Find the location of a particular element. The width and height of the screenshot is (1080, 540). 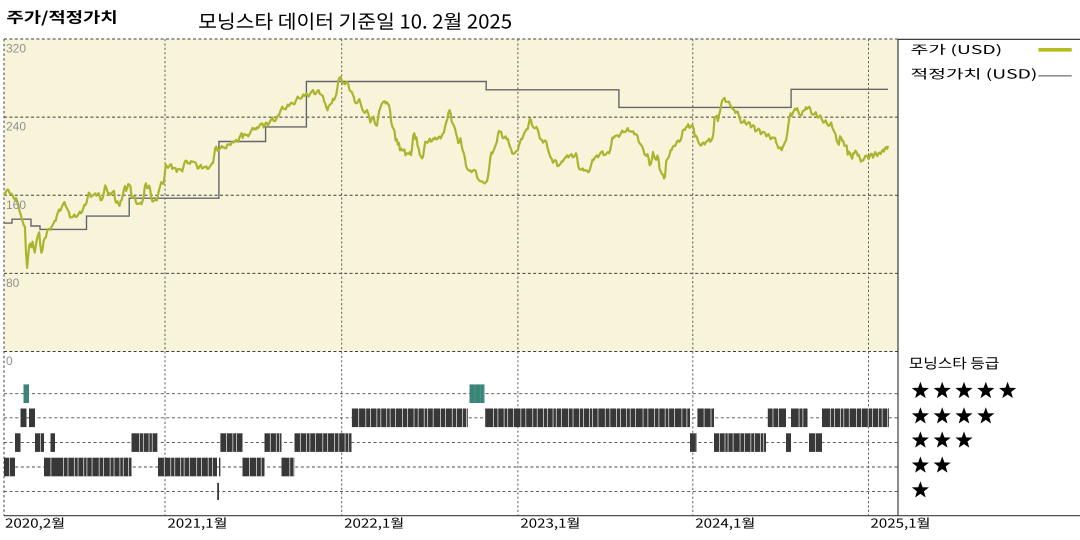

svg-text: 240 is located at coordinates (16, 127).